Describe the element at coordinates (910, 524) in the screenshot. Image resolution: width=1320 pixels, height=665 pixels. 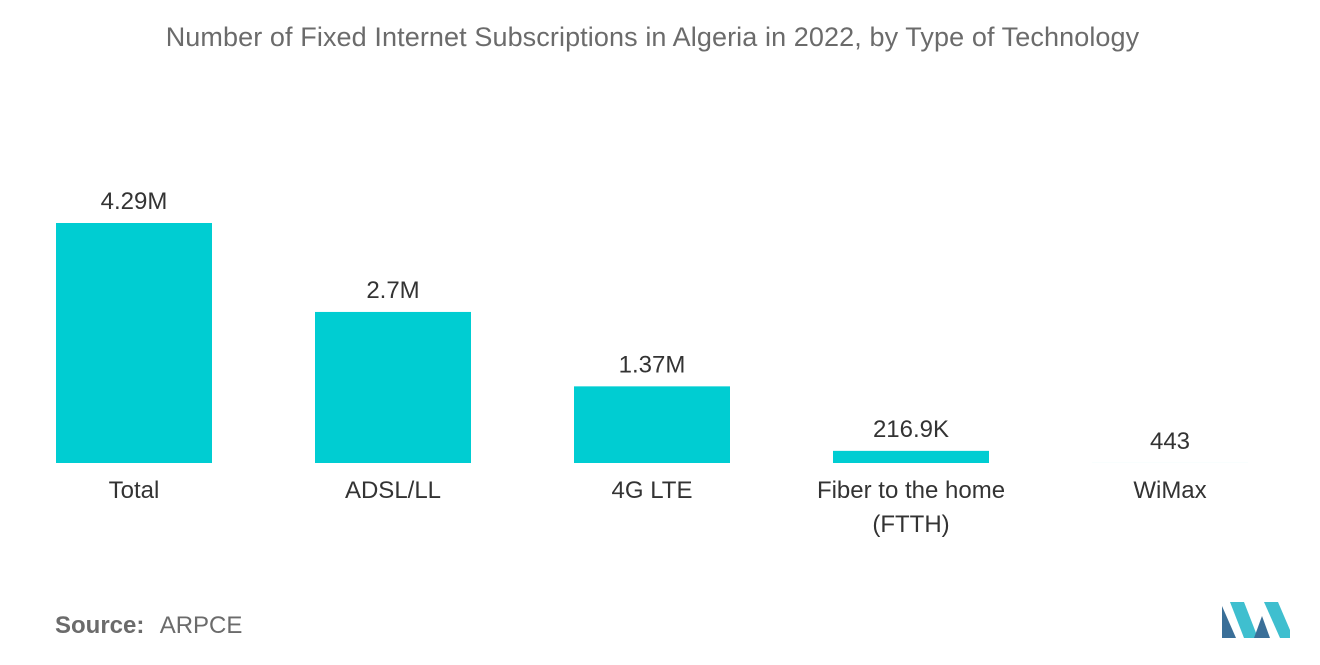
I see `x-tick-label-line: (FTTH)` at that location.